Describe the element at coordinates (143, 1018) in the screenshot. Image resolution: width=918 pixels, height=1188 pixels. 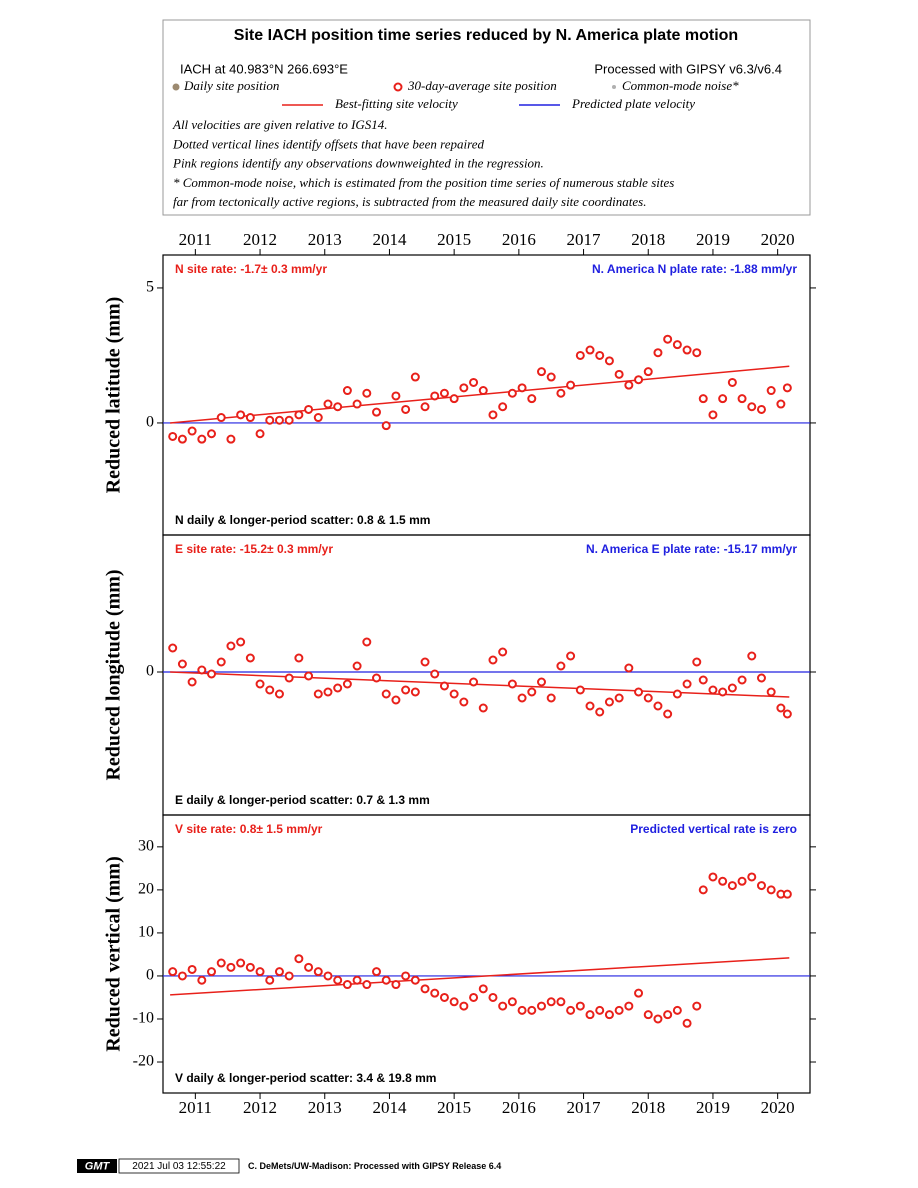
I see `y-tick-label: -10` at that location.